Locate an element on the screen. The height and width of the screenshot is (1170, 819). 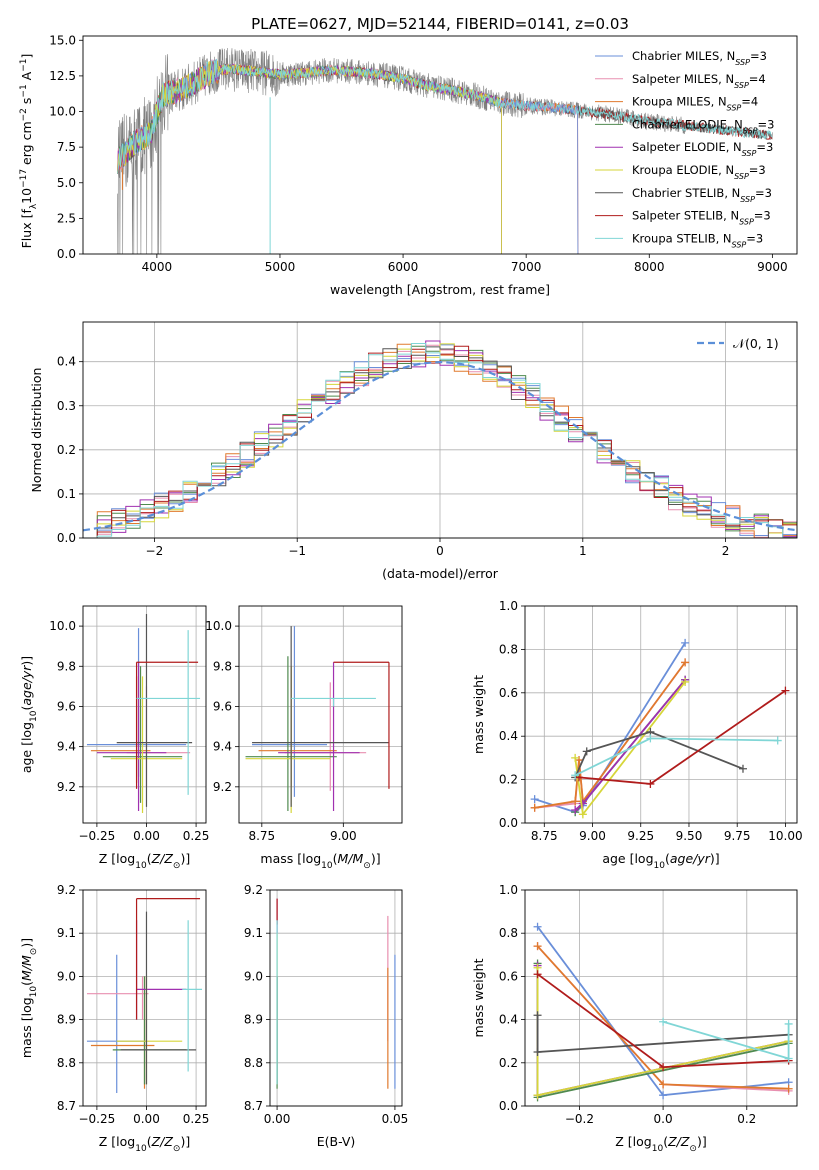
point-chabrier-stelib is located at coordinates (320, 716).